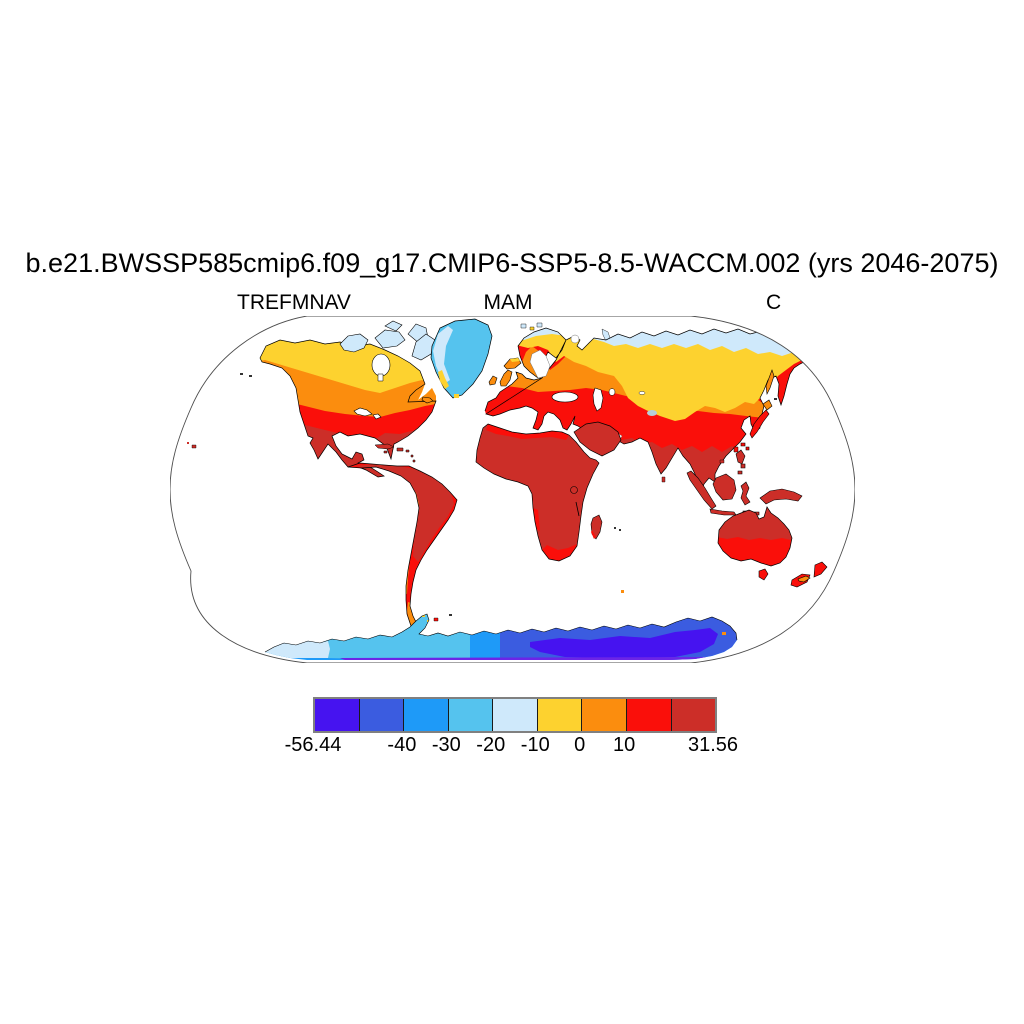  Describe the element at coordinates (537, 492) in the screenshot. I see `africa-coastline` at that location.